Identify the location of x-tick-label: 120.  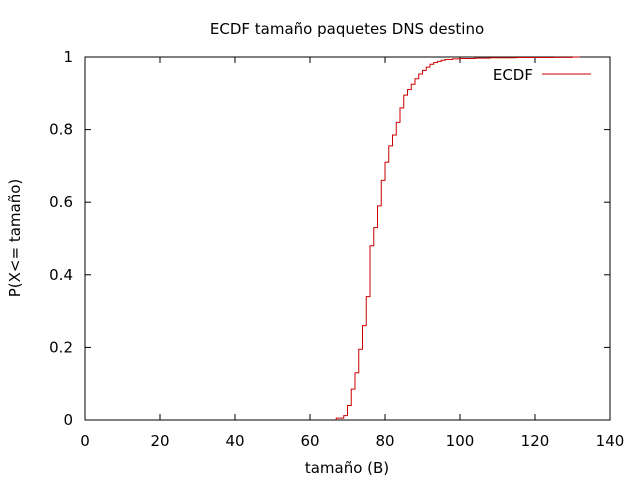
(535, 441).